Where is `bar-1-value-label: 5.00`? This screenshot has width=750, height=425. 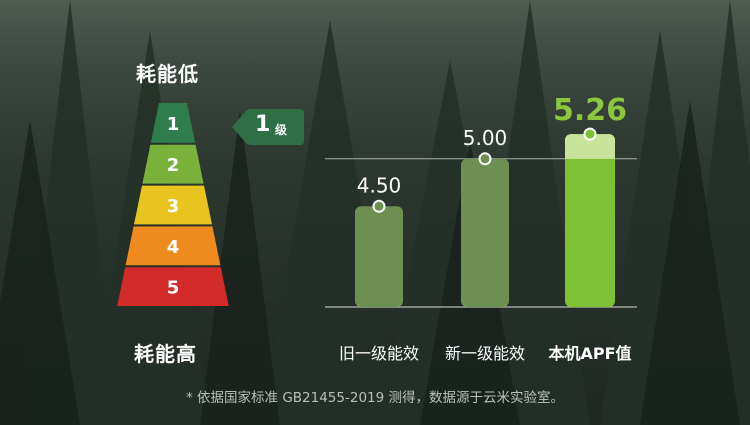
bar-1-value-label: 5.00 is located at coordinates (485, 138).